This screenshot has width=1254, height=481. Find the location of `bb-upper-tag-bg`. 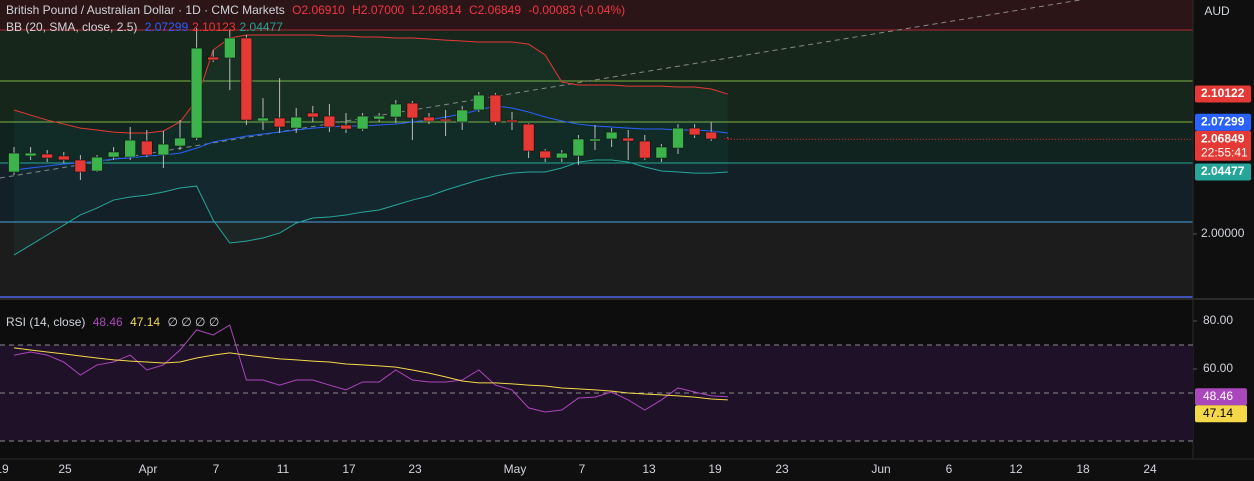

bb-upper-tag-bg is located at coordinates (1223, 94).